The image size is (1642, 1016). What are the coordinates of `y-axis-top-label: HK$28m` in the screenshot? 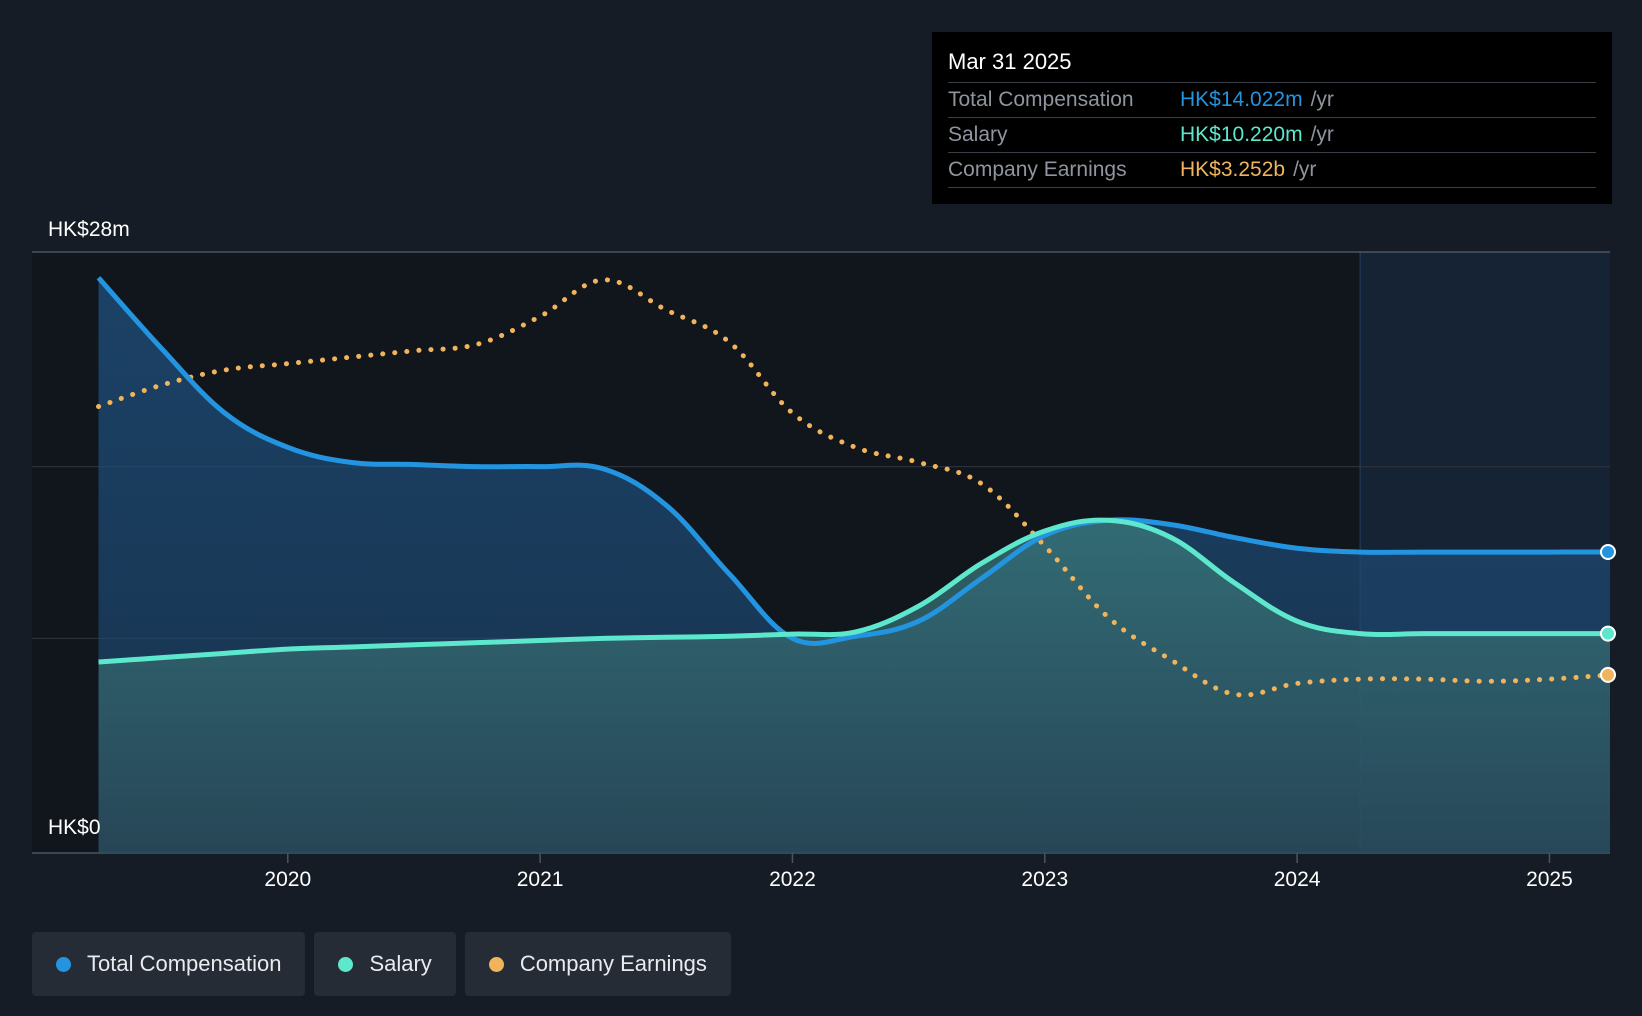 It's located at (89, 229).